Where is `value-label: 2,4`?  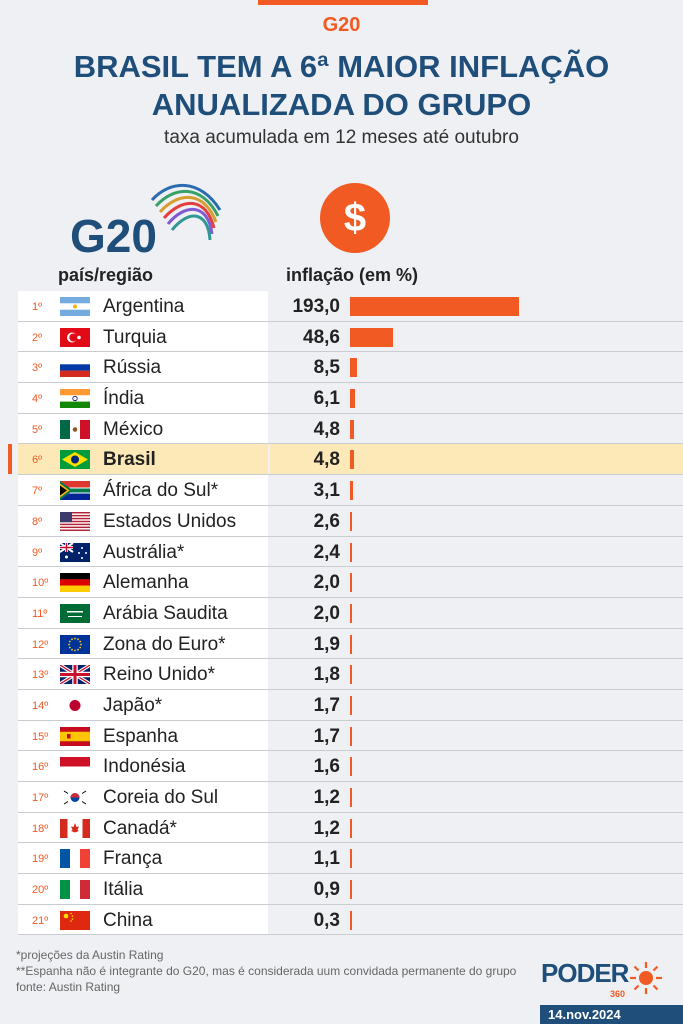
value-label: 2,4 is located at coordinates (326, 552).